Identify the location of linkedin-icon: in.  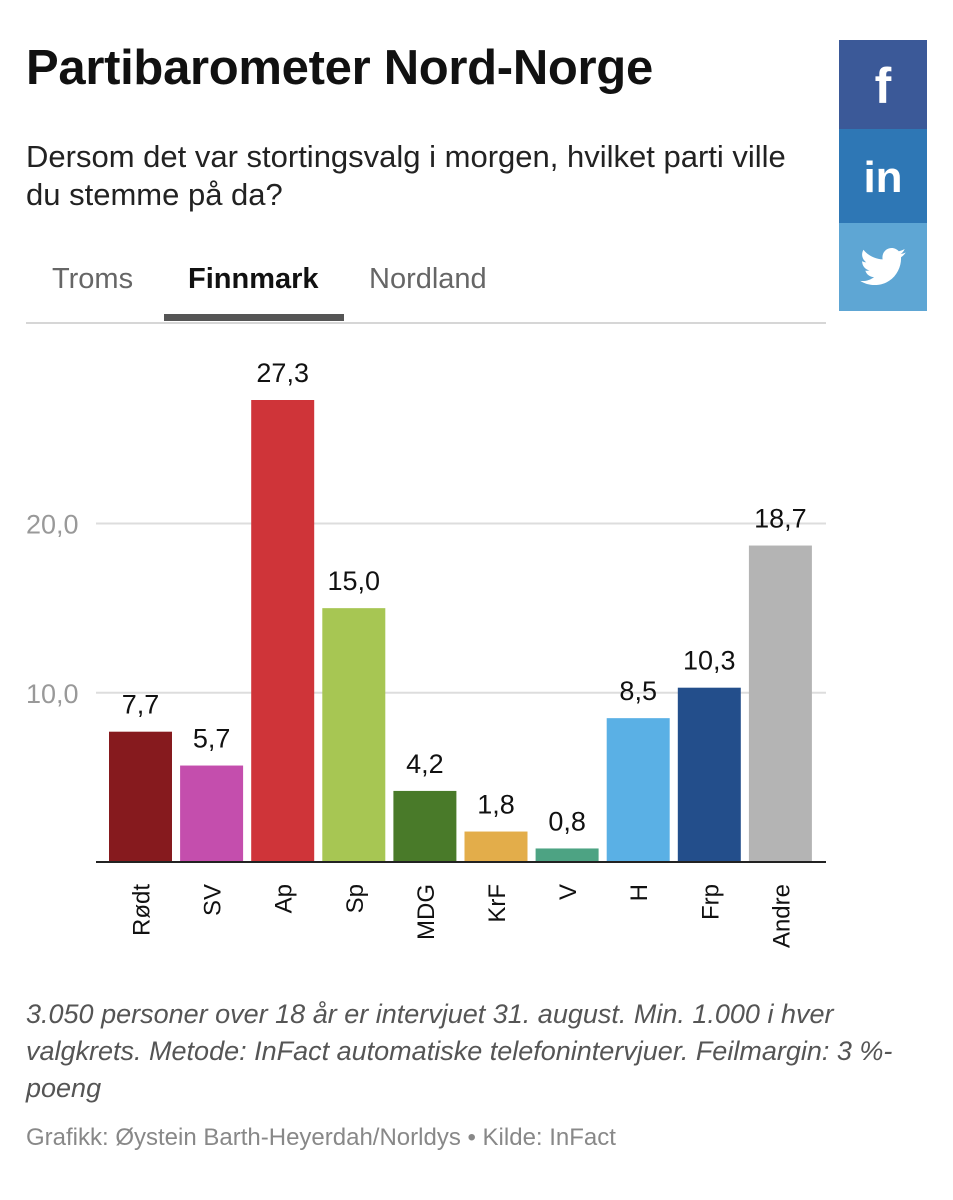
(882, 176).